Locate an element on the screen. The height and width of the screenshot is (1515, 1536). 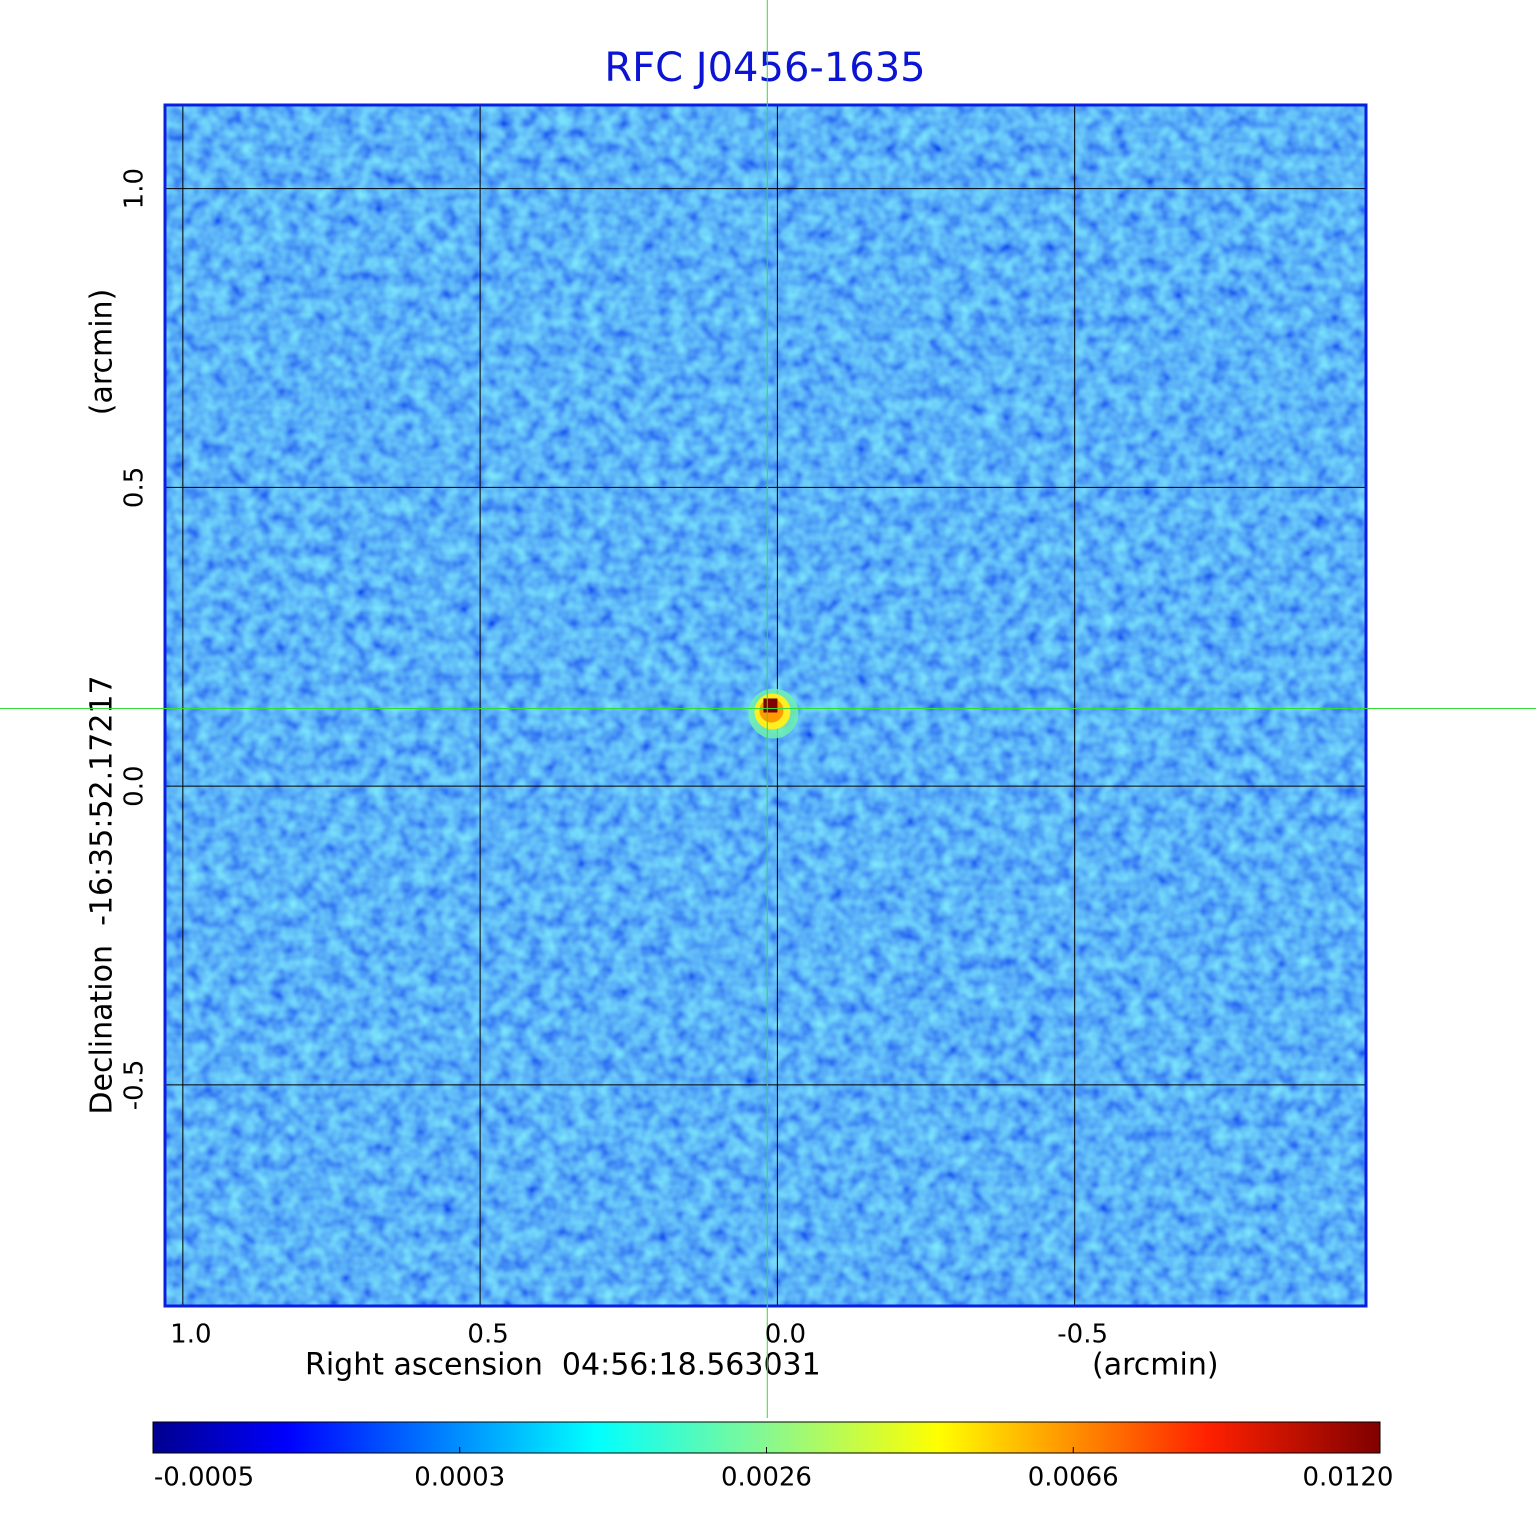
colorbar-tick-label: 0.0026 is located at coordinates (766, 1478).